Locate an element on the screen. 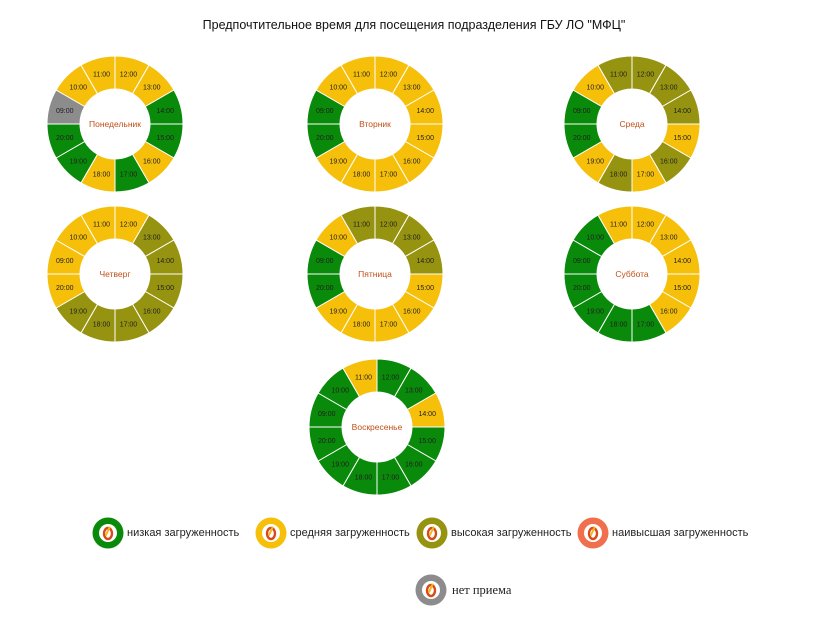 The image size is (828, 624). day-label: Воскресенье is located at coordinates (377, 427).